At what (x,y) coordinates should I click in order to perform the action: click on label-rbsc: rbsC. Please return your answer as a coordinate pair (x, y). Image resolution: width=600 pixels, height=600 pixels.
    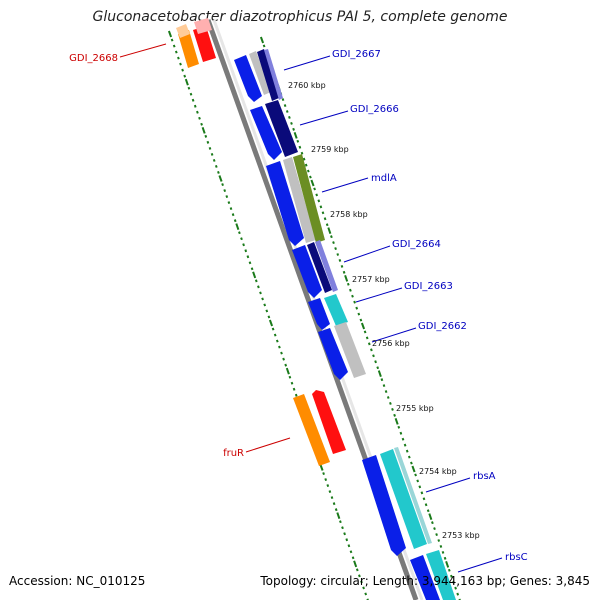
    Looking at the image, I should click on (516, 557).